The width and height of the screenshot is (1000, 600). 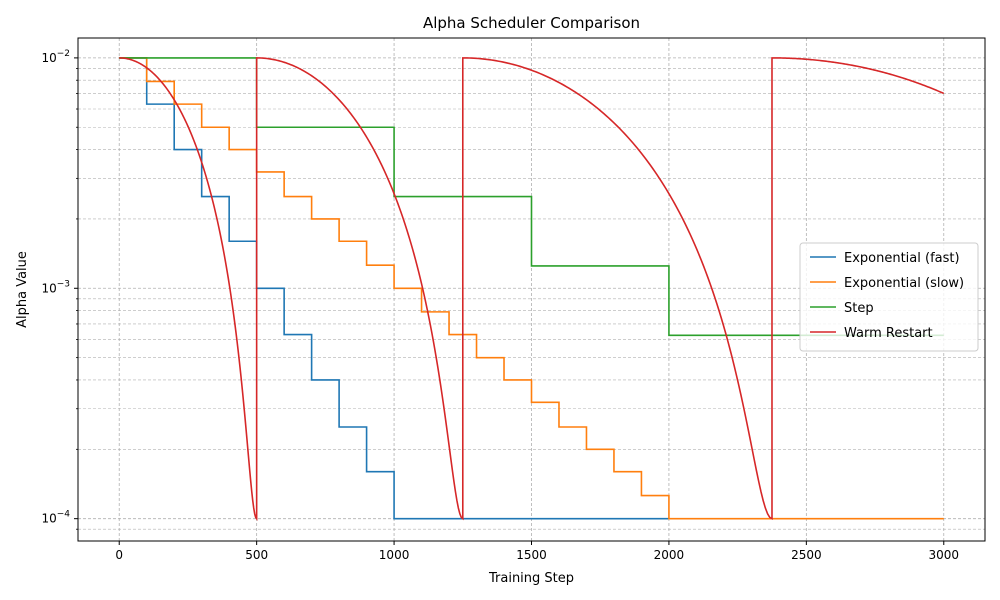 What do you see at coordinates (902, 258) in the screenshot?
I see `legend-label: Exponential (fast)` at bounding box center [902, 258].